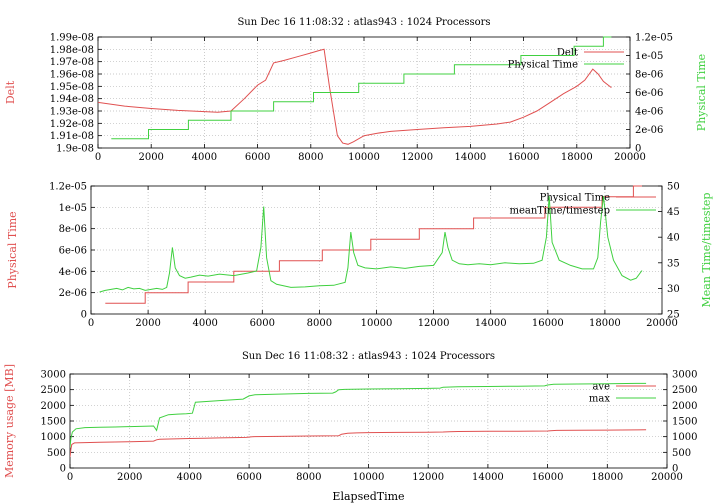  Describe the element at coordinates (358, 443) in the screenshot. I see `series-line-ave` at that location.